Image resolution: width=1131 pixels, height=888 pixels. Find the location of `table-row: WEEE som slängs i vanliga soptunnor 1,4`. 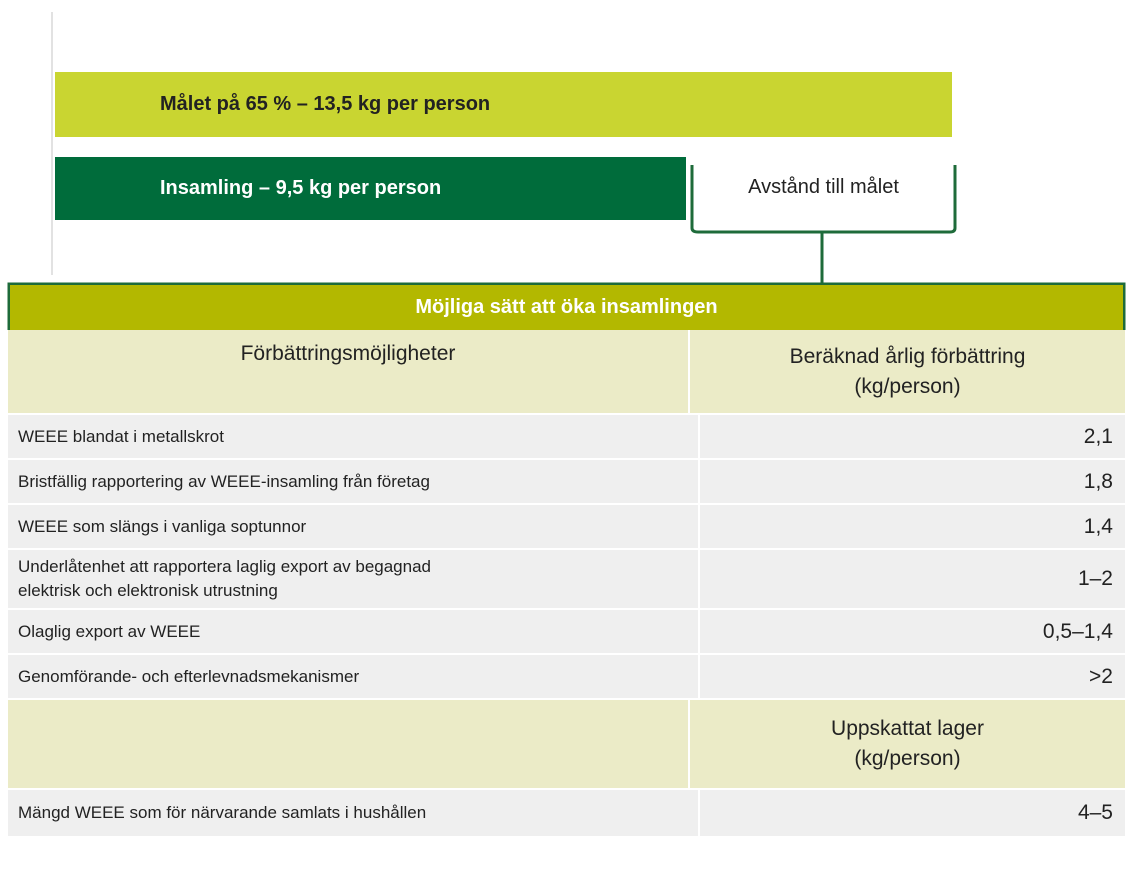

table-row: WEEE som slängs i vanliga soptunnor 1,4 is located at coordinates (566, 527).